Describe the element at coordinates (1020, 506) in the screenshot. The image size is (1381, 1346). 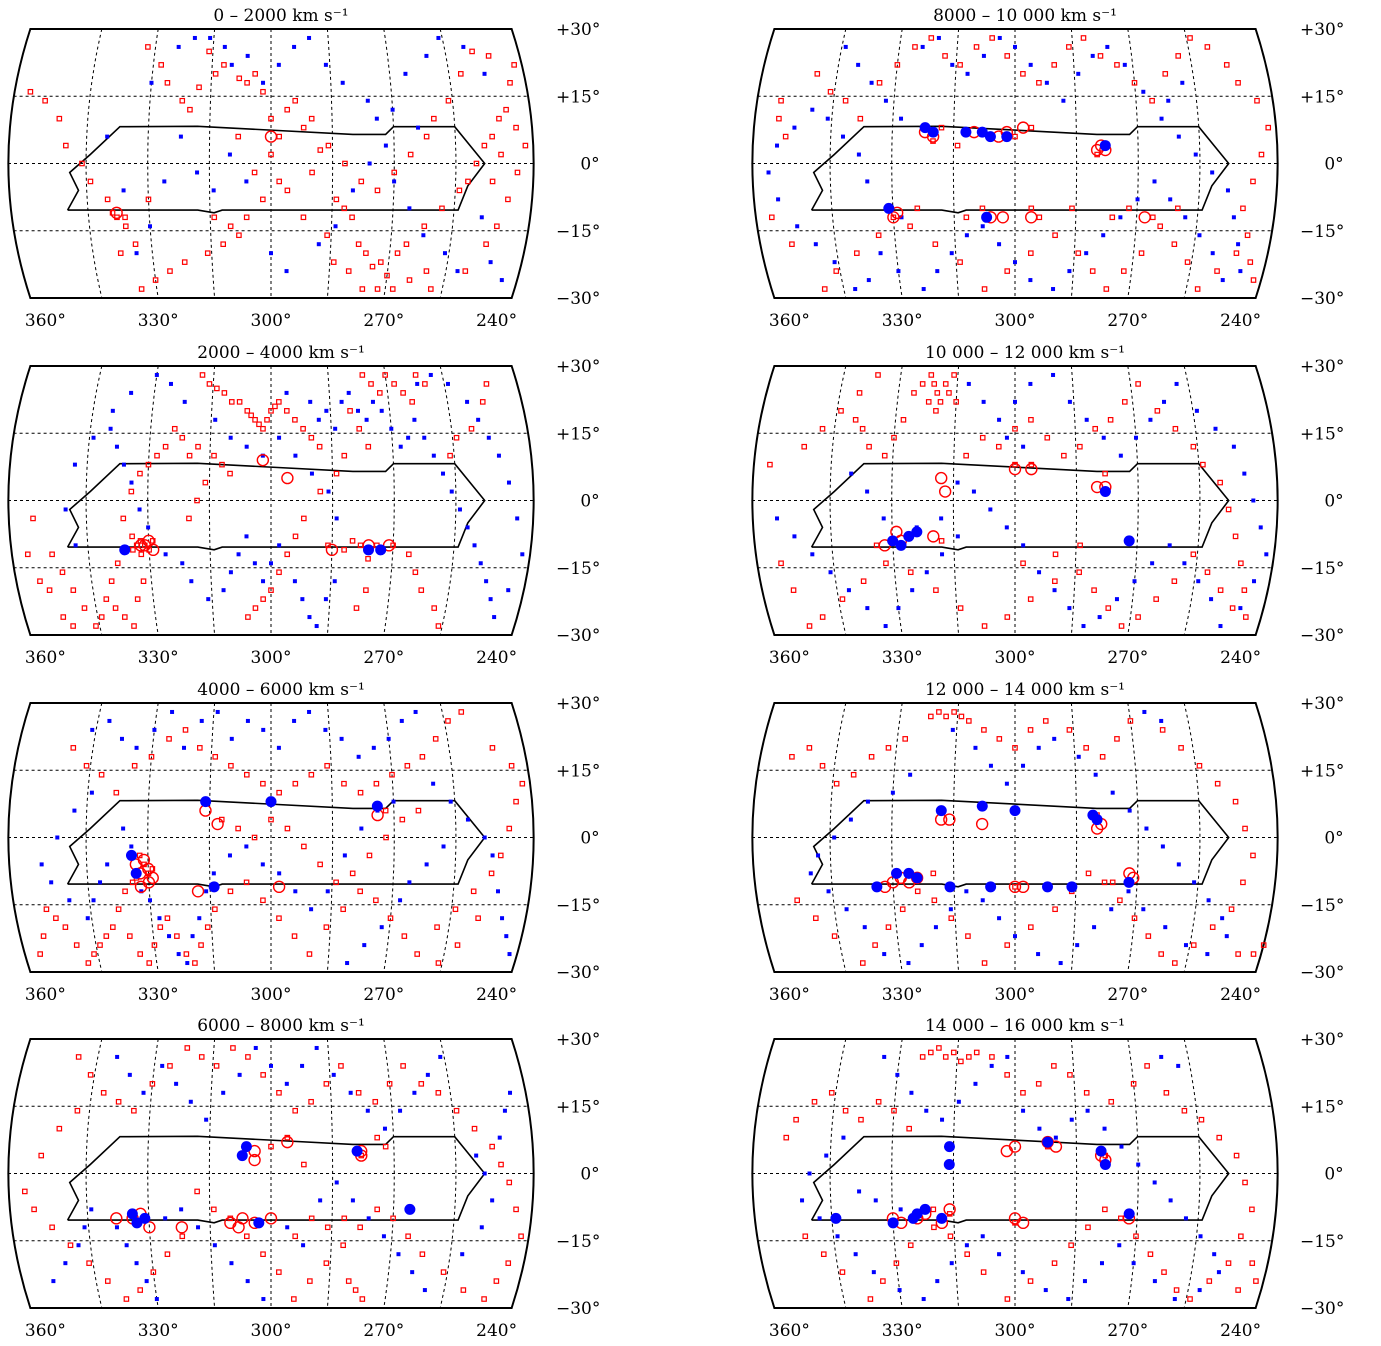
I see `survey-region-outline` at that location.